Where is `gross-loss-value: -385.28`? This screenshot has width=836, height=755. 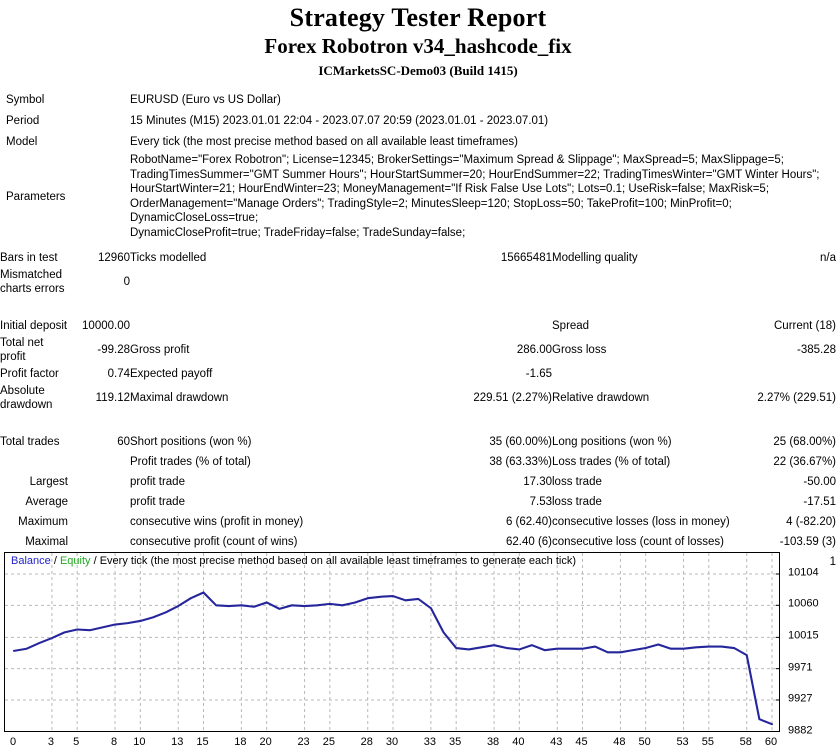
gross-loss-value: -385.28 is located at coordinates (816, 349).